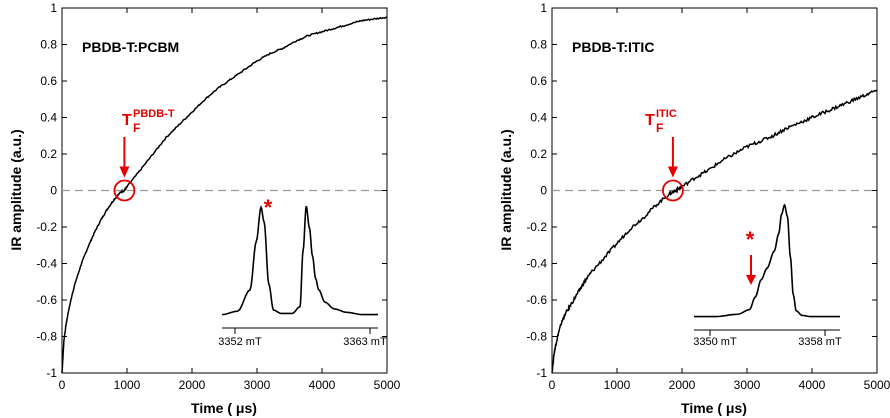 This screenshot has width=890, height=418. I want to click on tf-superscript: PBDB-T, so click(154, 114).